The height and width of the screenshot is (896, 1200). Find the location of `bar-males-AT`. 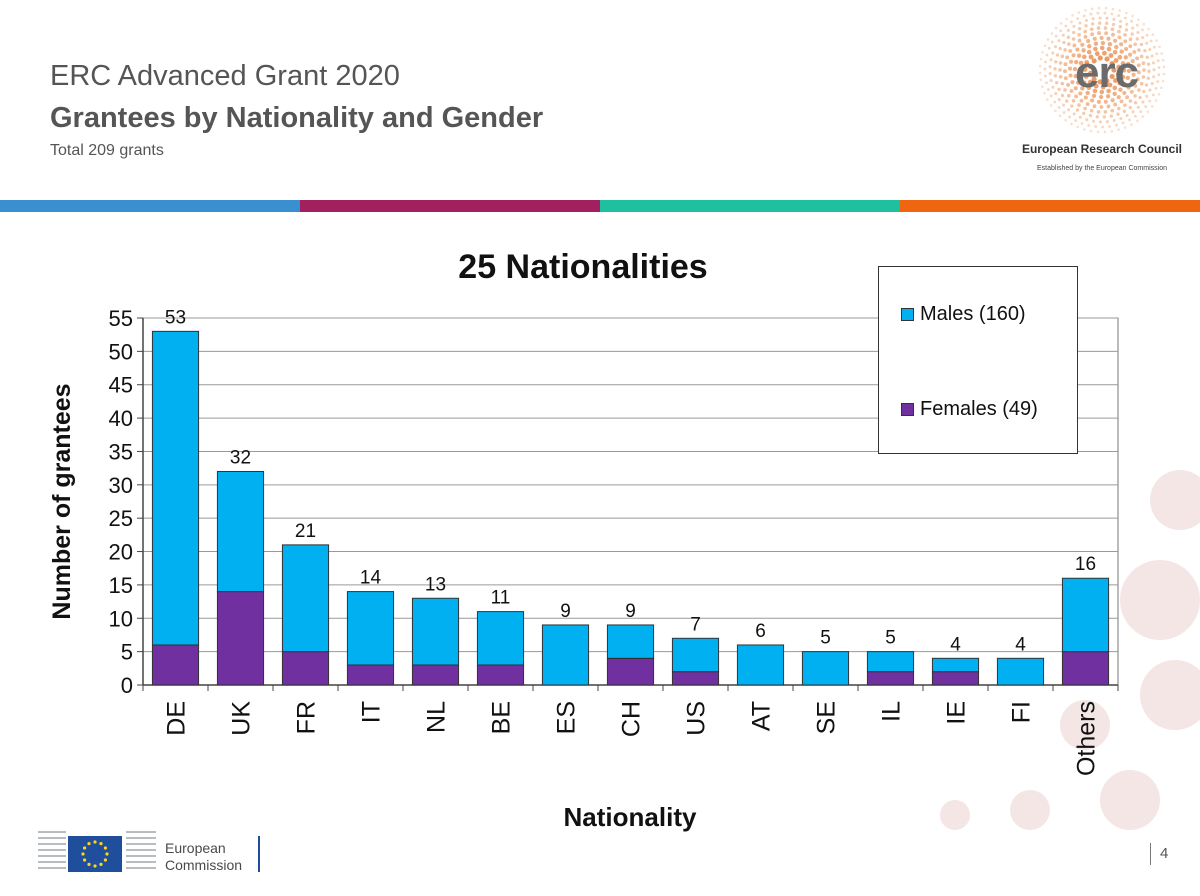

bar-males-AT is located at coordinates (760, 665).